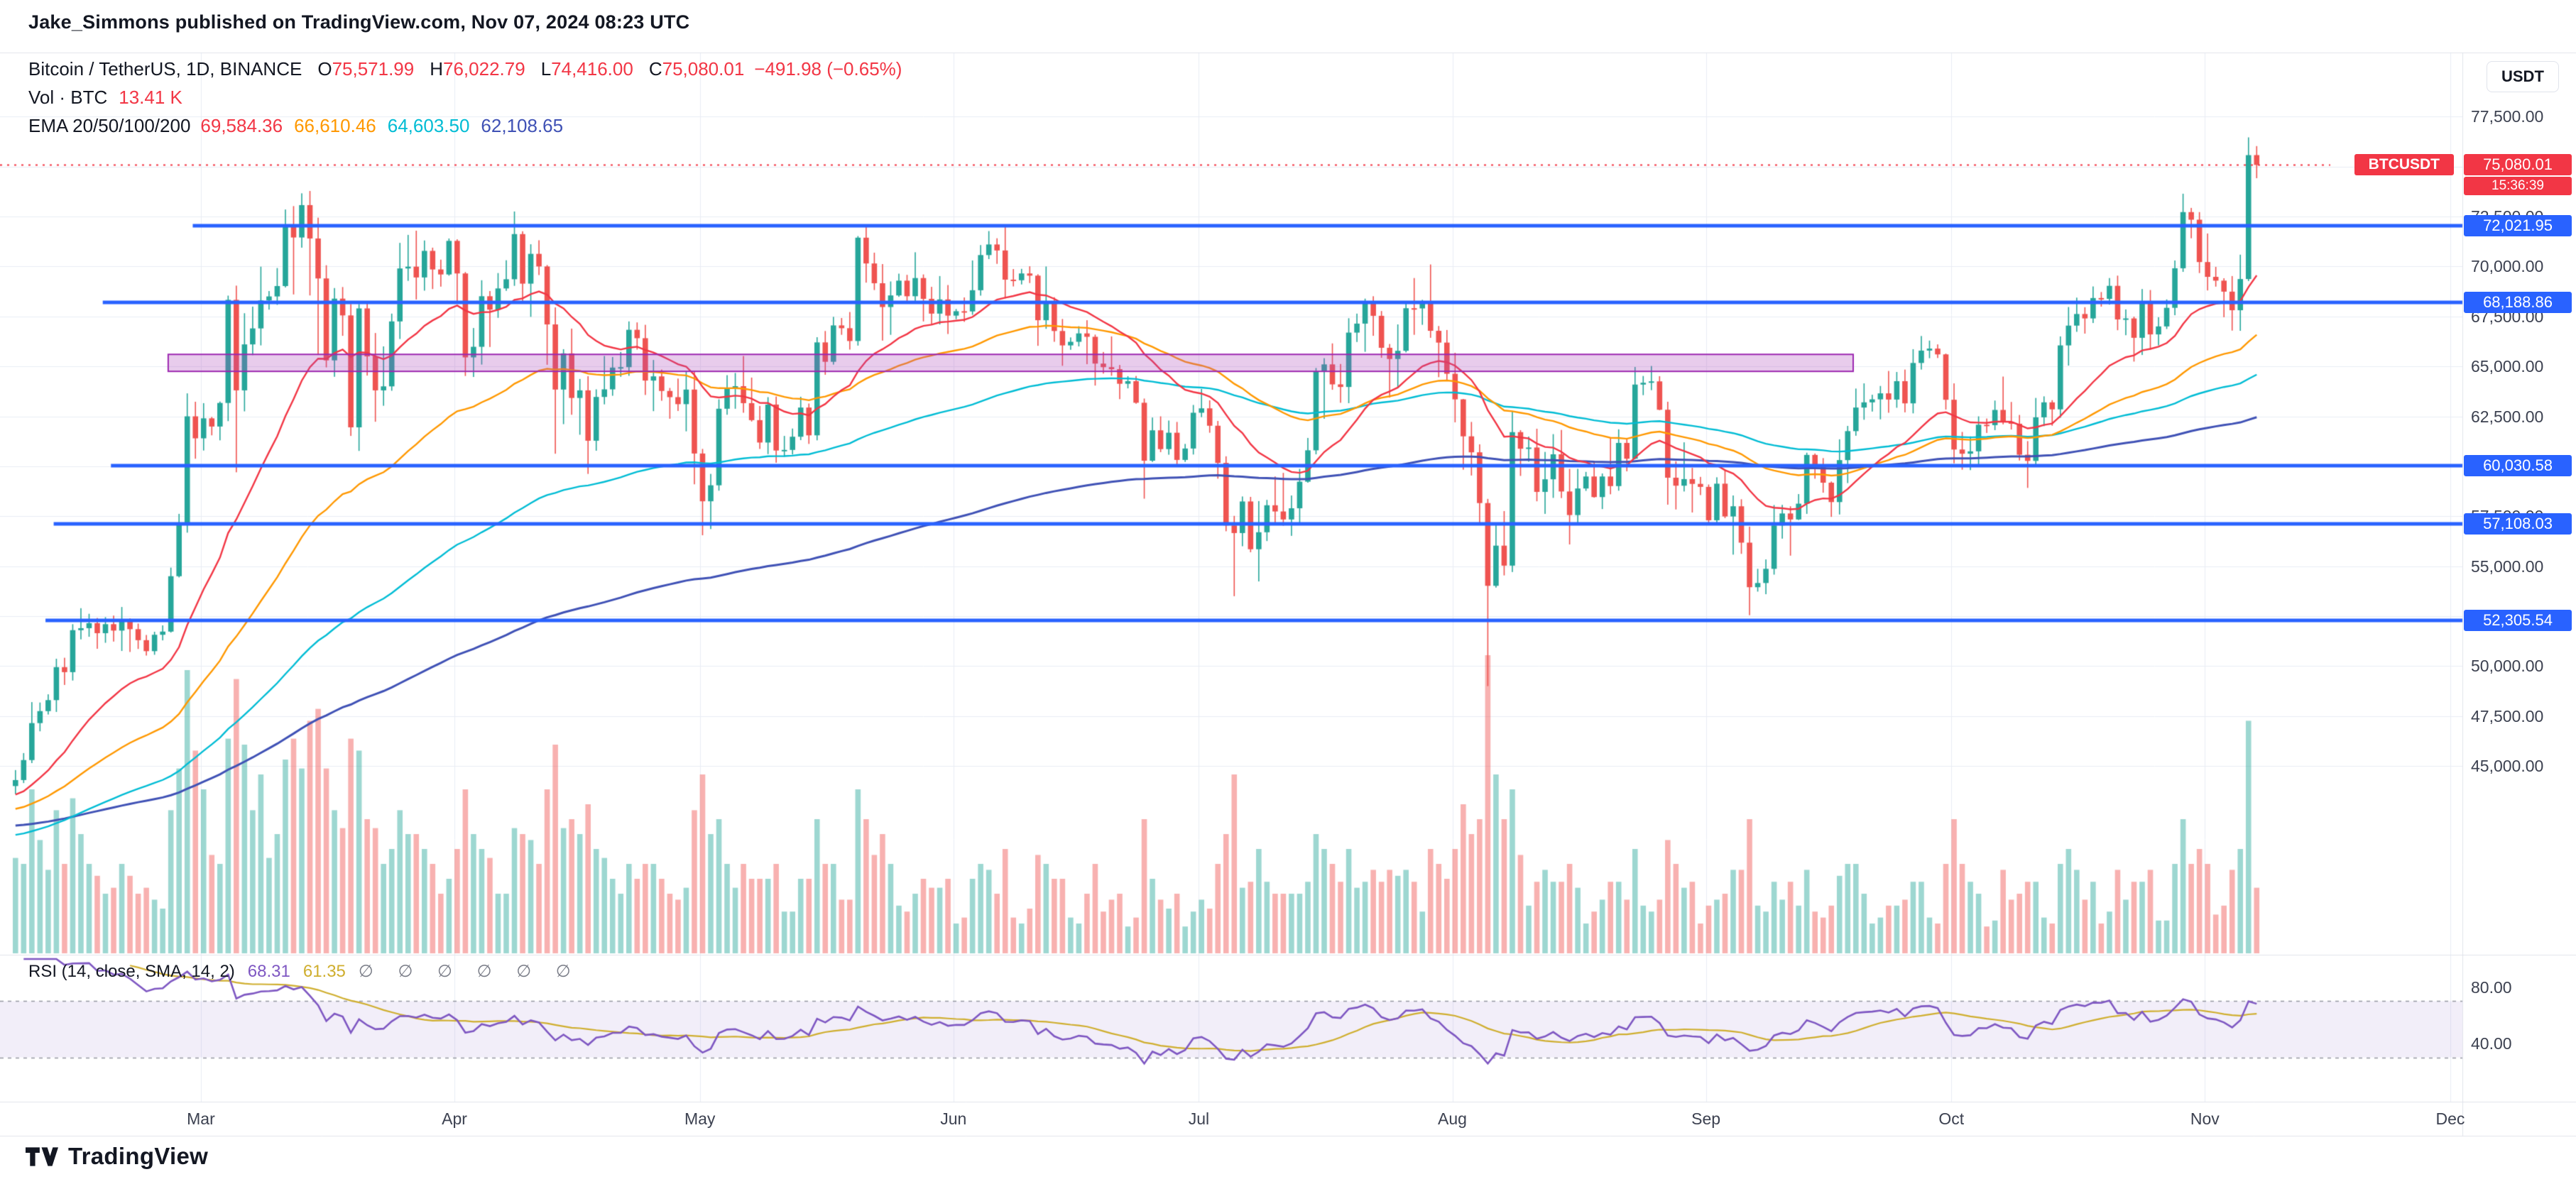  What do you see at coordinates (2518, 620) in the screenshot?
I see `price-level-badge: 52,305.54` at bounding box center [2518, 620].